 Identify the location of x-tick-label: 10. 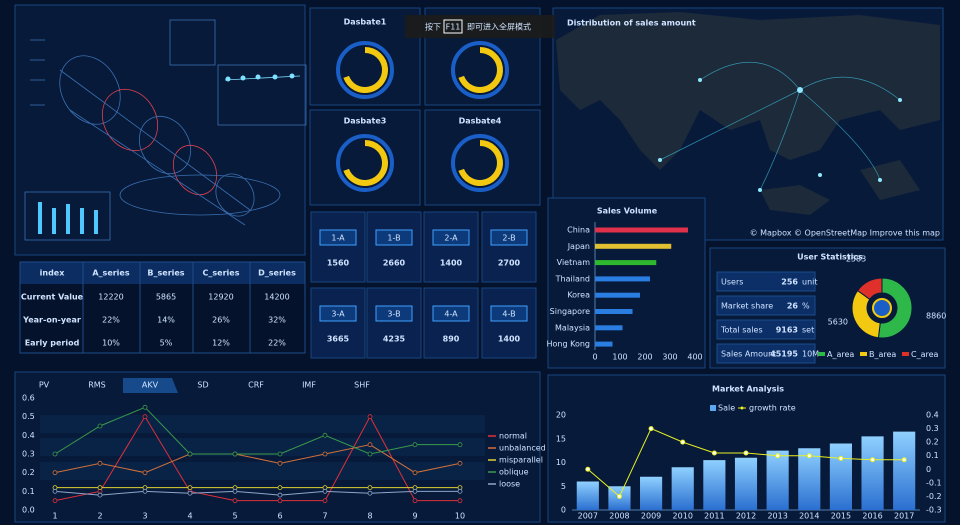
(460, 516).